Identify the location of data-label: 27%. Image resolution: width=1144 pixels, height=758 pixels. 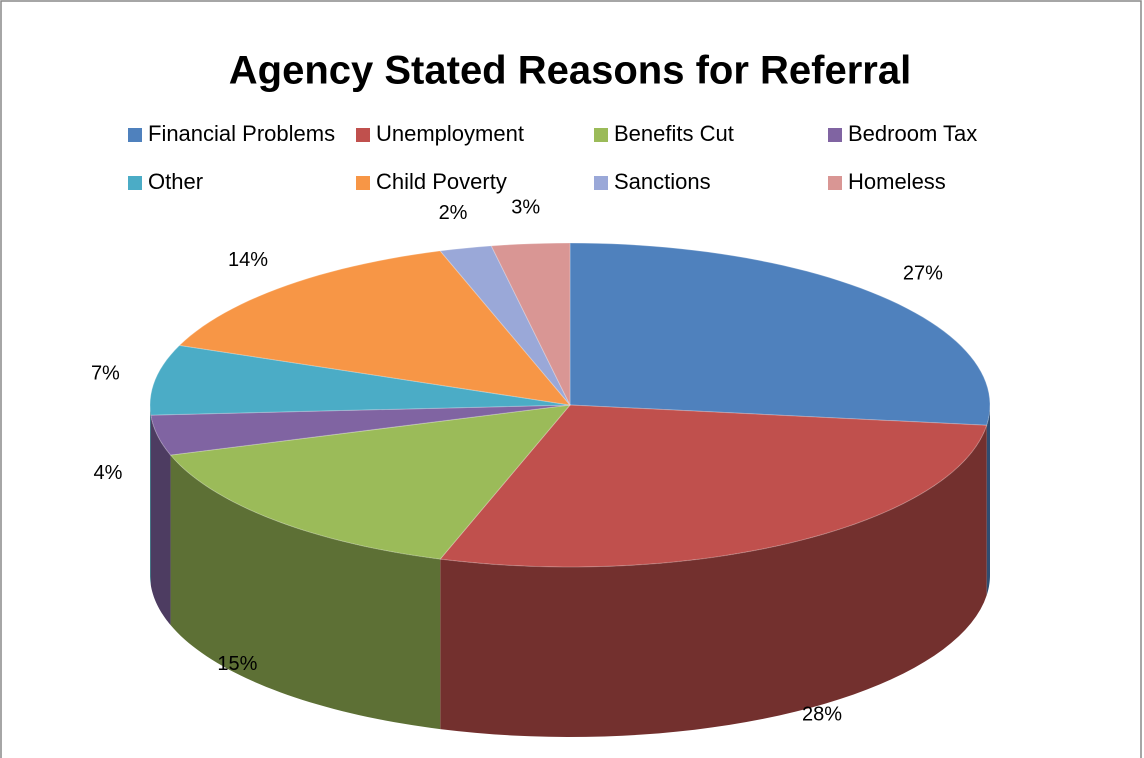
(923, 274).